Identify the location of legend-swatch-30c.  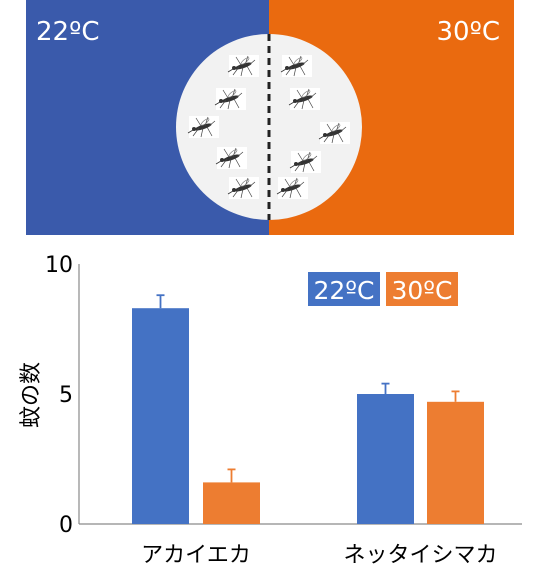
(422, 289).